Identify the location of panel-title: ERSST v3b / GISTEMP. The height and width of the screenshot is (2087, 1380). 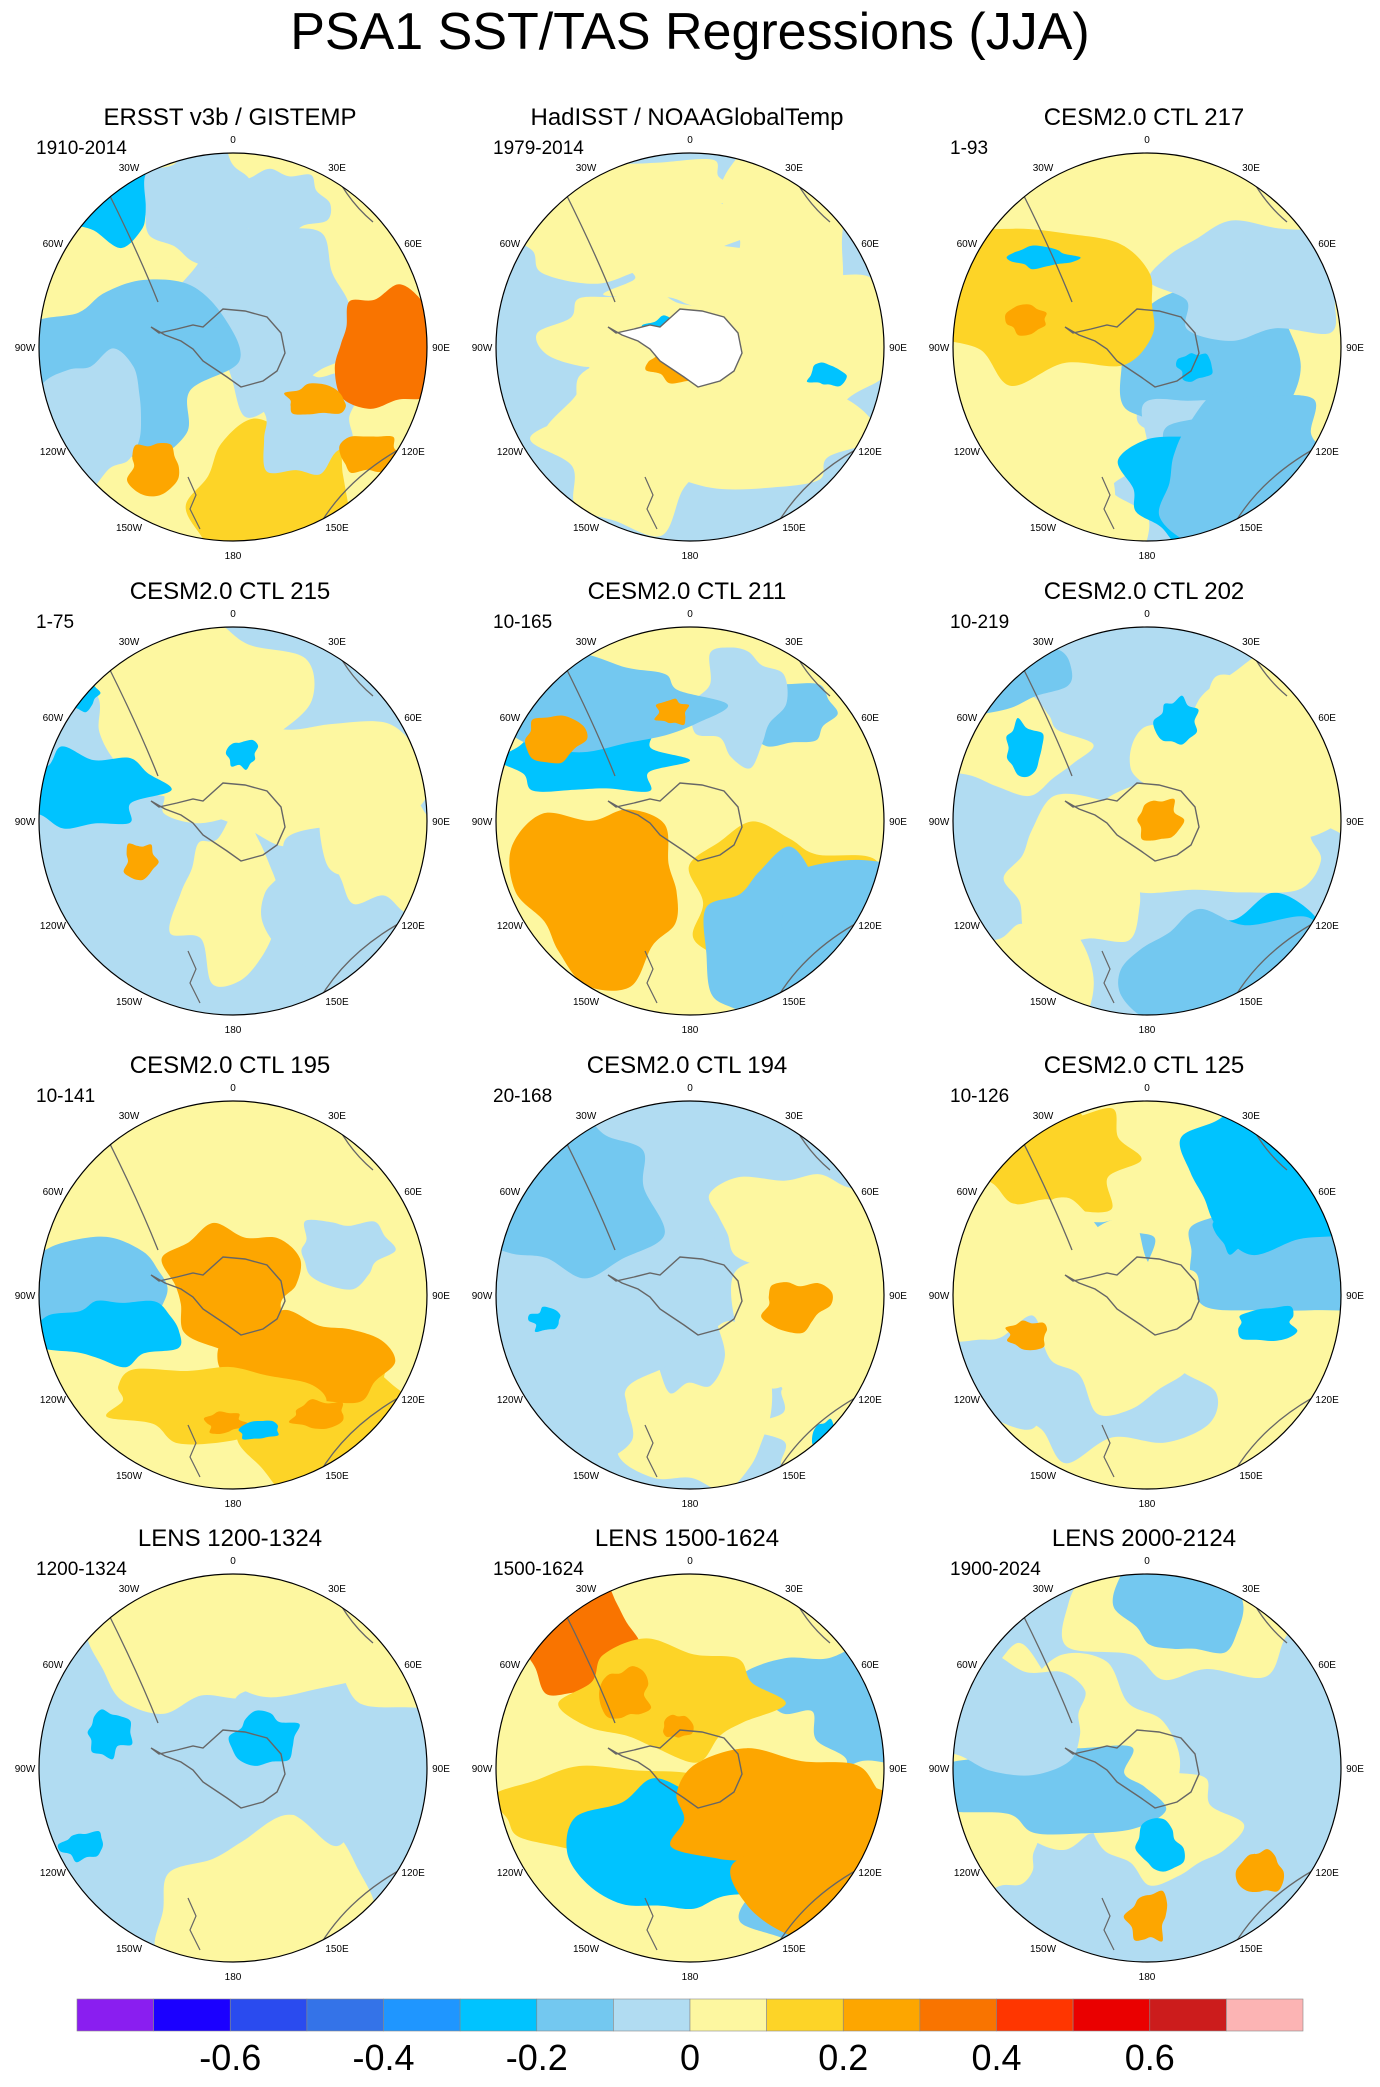
(230, 117).